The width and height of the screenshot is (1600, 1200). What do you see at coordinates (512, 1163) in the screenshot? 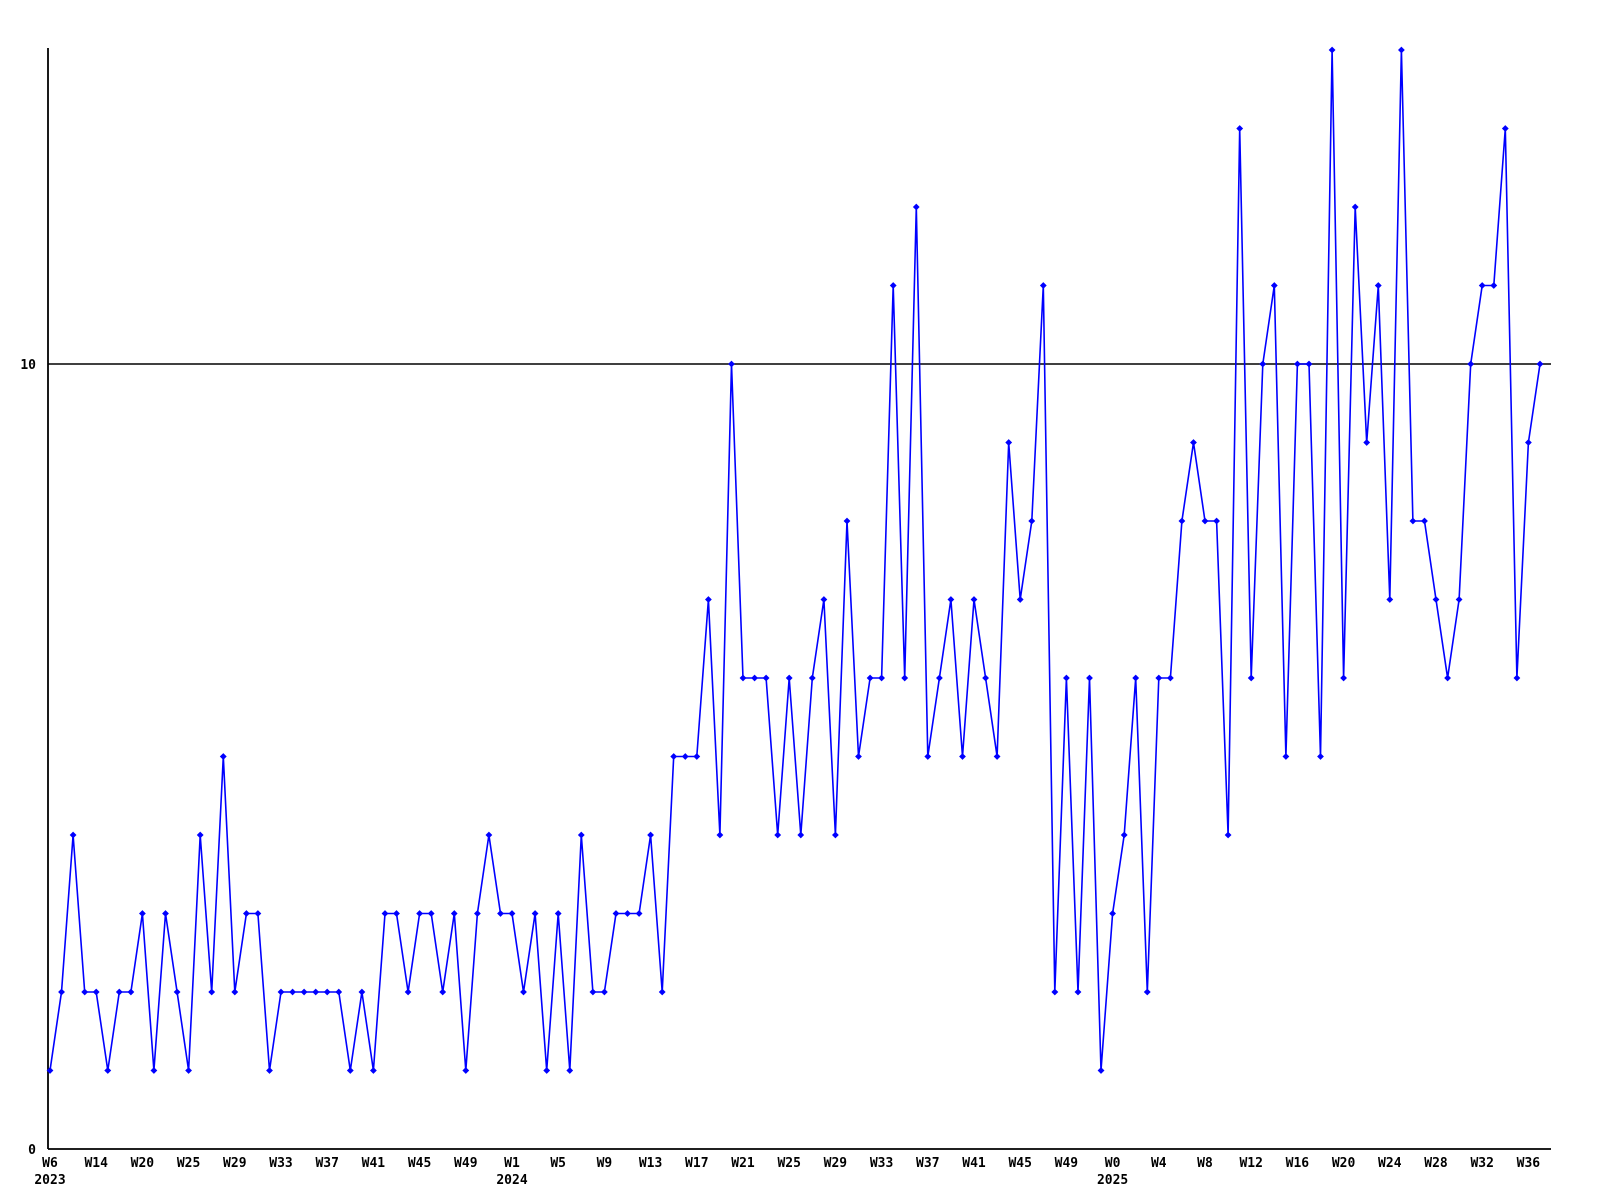
I see `x-tick-label: W1` at bounding box center [512, 1163].